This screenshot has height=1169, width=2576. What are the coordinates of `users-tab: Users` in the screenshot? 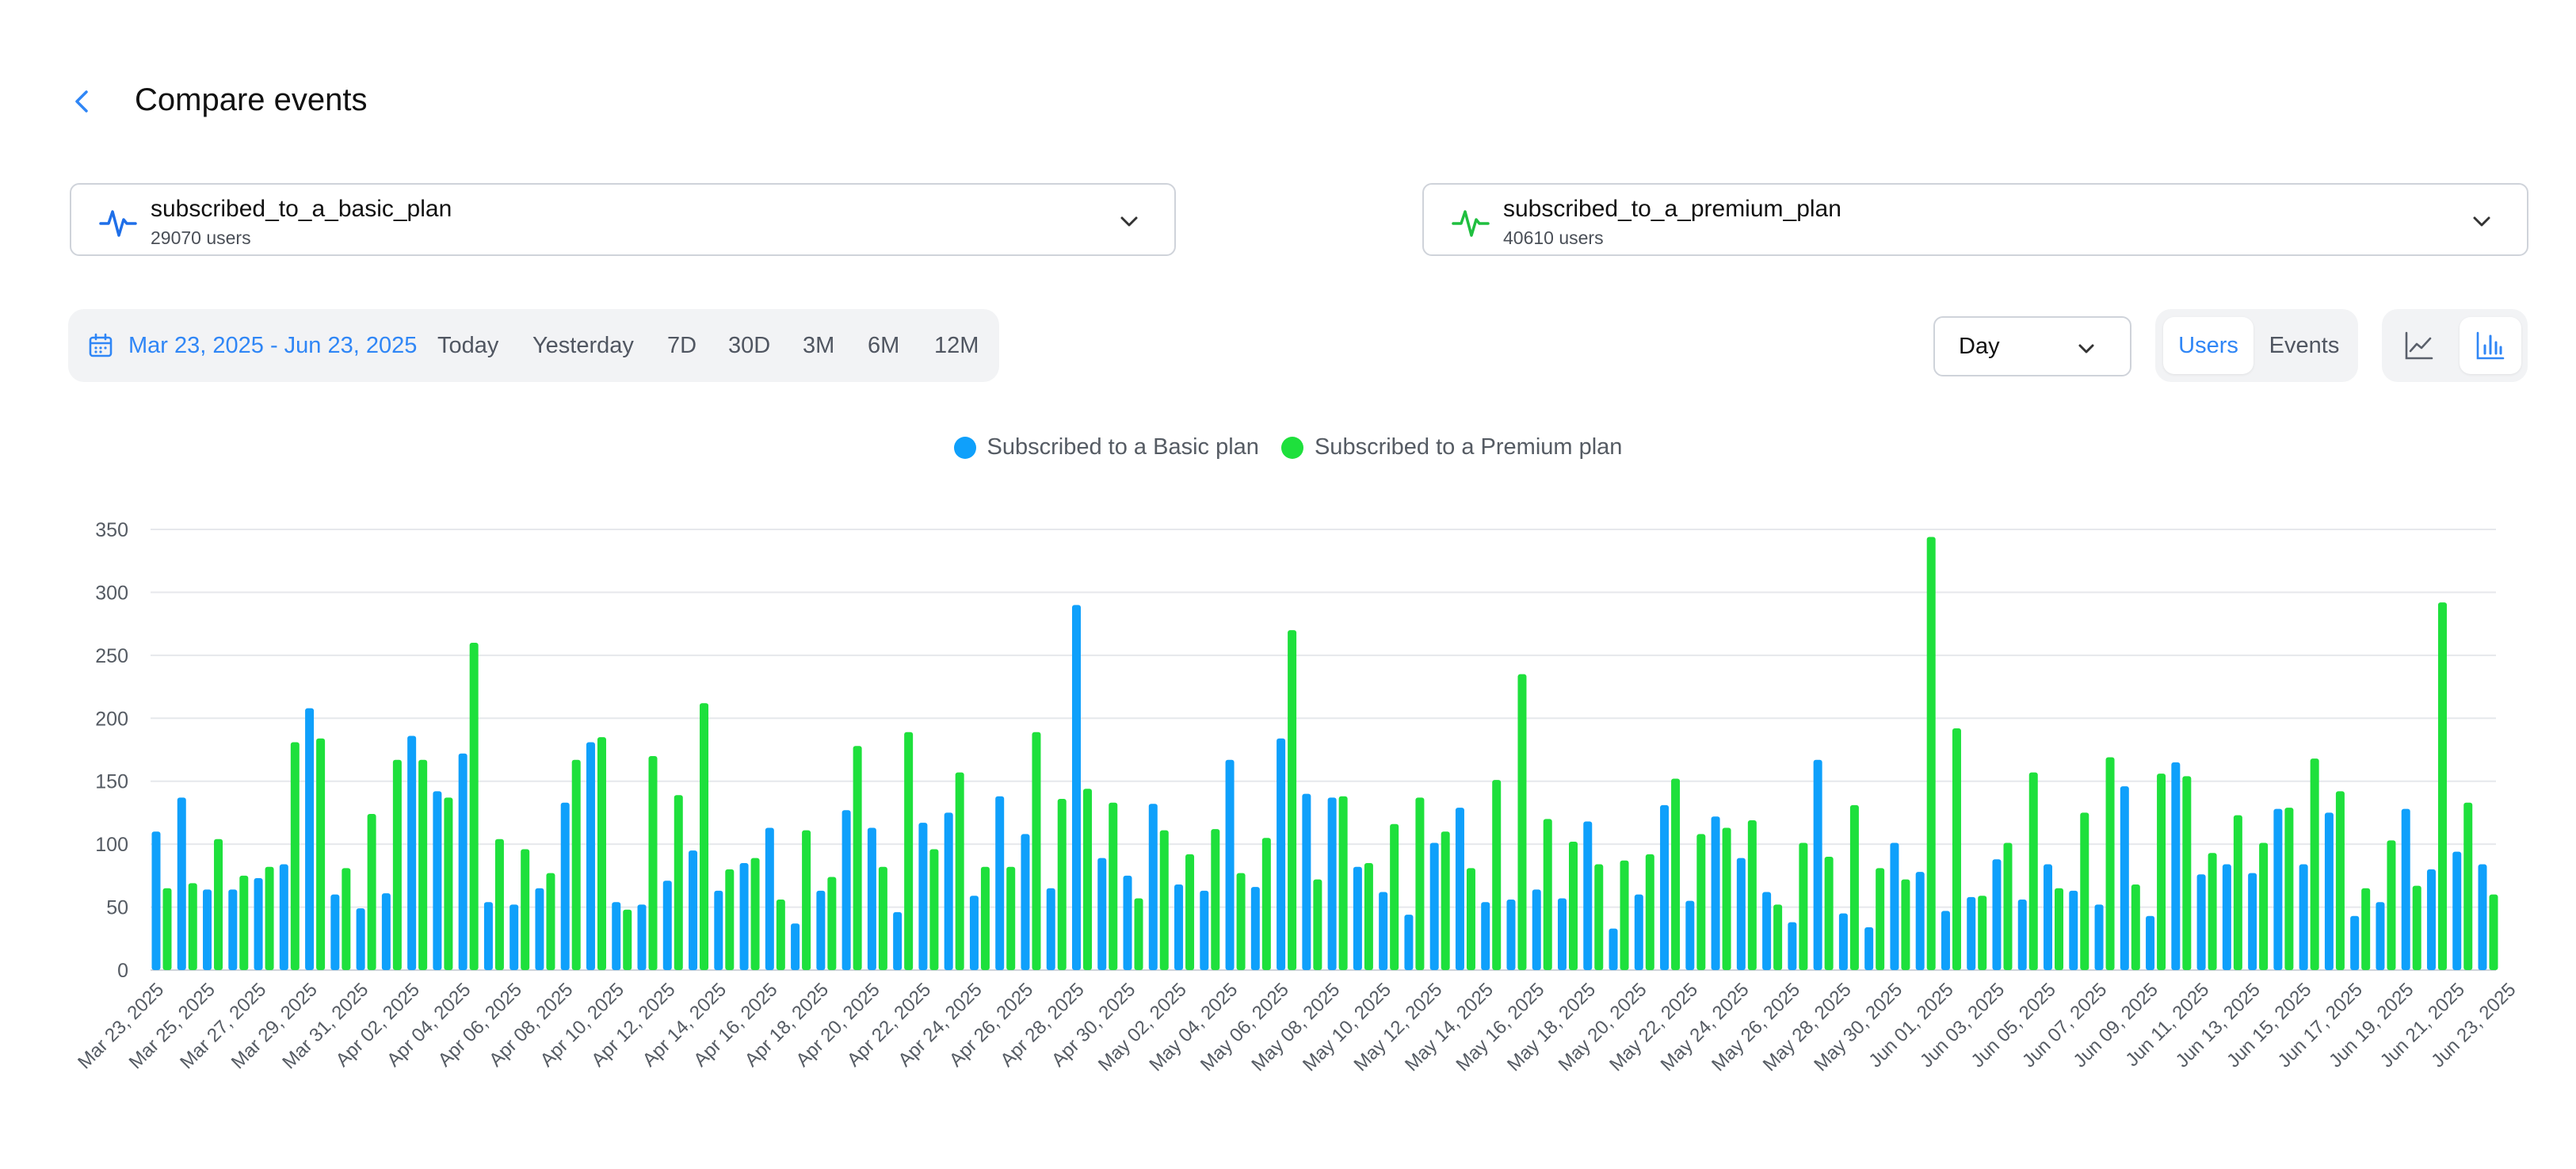 It's located at (2208, 345).